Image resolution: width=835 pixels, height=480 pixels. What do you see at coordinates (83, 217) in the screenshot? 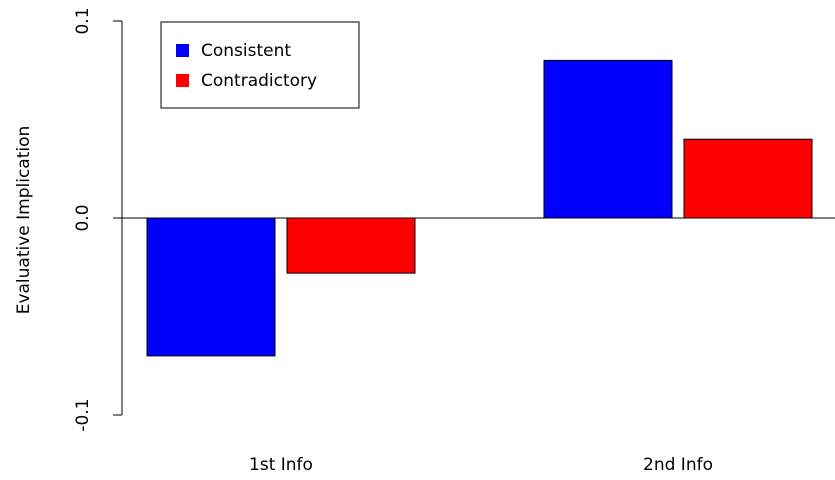
I see `y-tick-label: 0.0` at bounding box center [83, 217].